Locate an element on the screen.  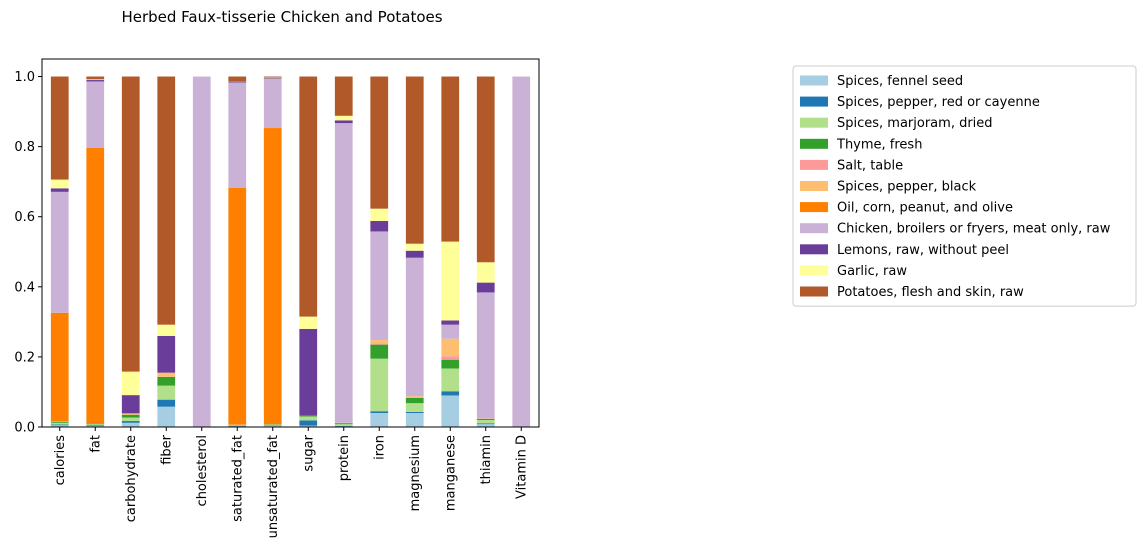
x-tick-label: cholesterol is located at coordinates (202, 470).